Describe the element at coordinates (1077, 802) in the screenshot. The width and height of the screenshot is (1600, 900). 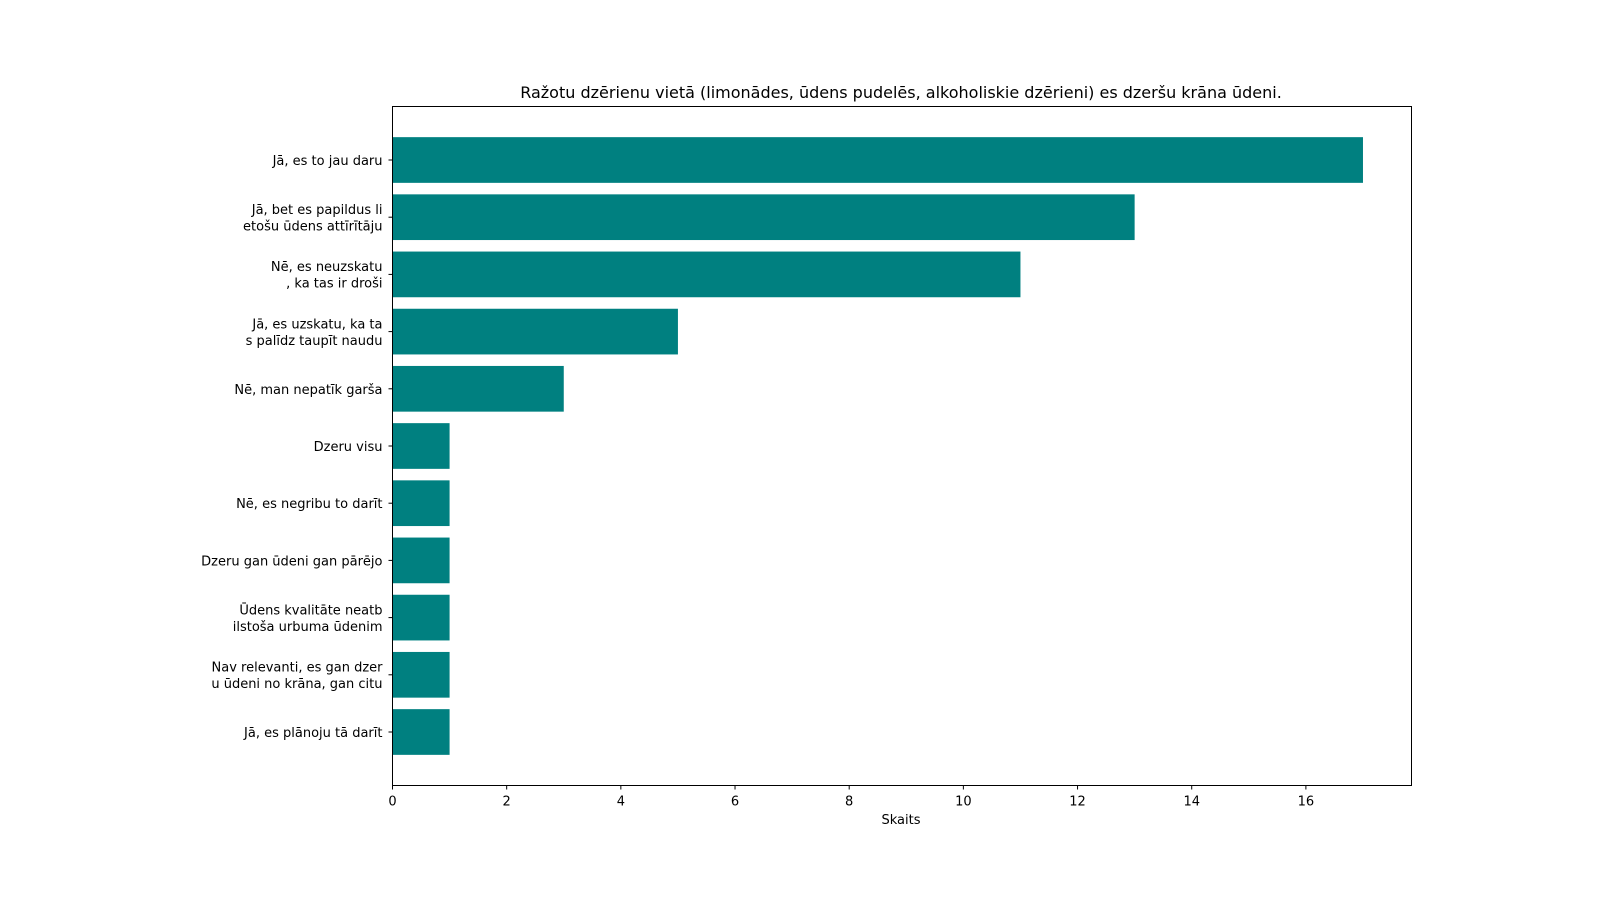
I see `x-tick-label: 12` at that location.